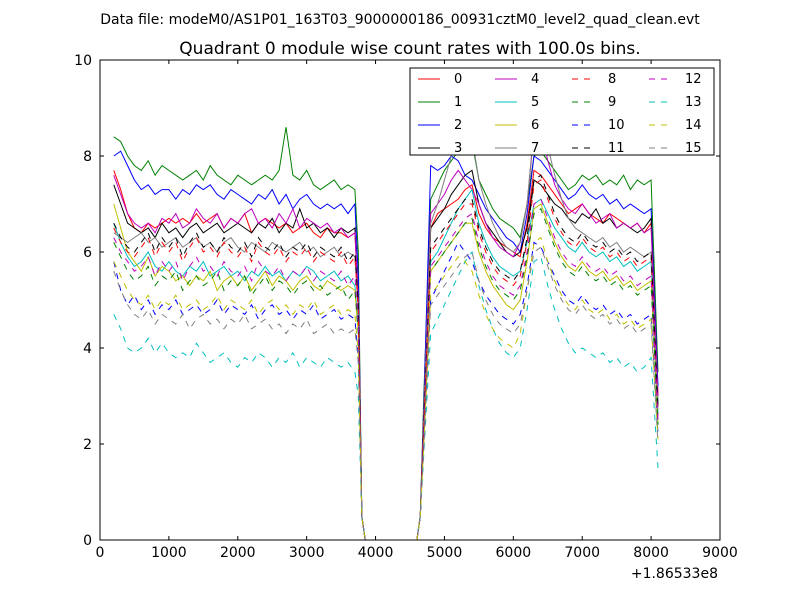 The height and width of the screenshot is (604, 800). I want to click on x-tick-label: 1000, so click(169, 553).